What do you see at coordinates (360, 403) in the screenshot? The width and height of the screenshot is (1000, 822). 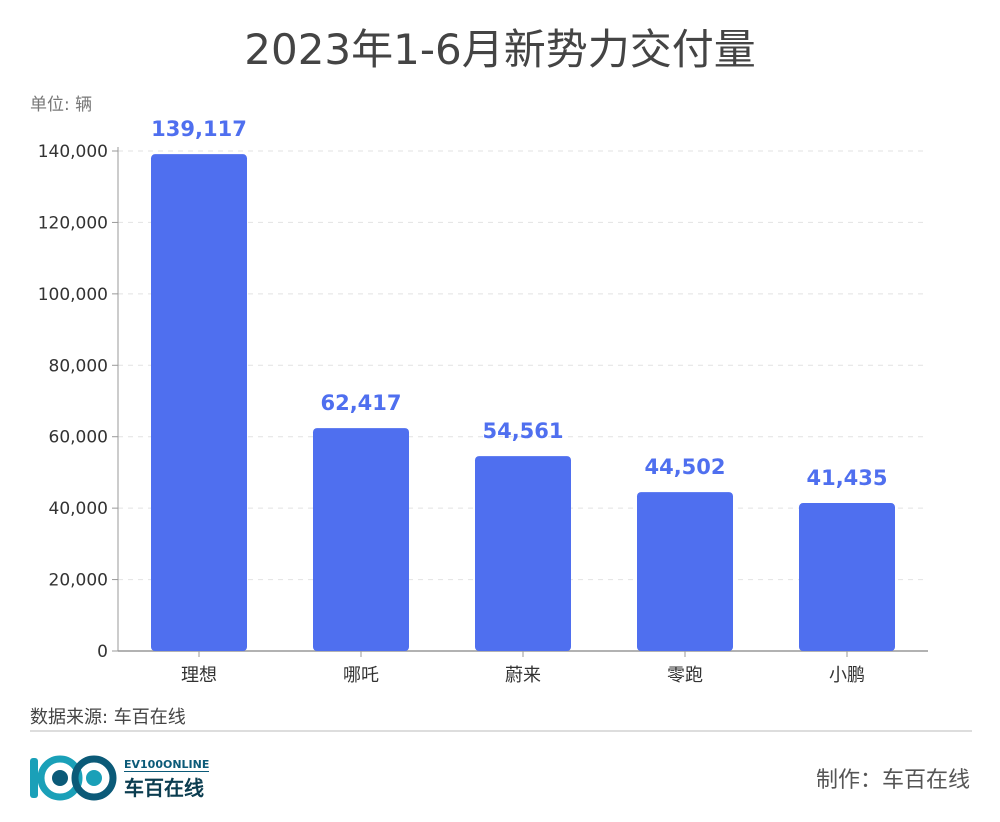 I see `bar-value-label: 62,417` at bounding box center [360, 403].